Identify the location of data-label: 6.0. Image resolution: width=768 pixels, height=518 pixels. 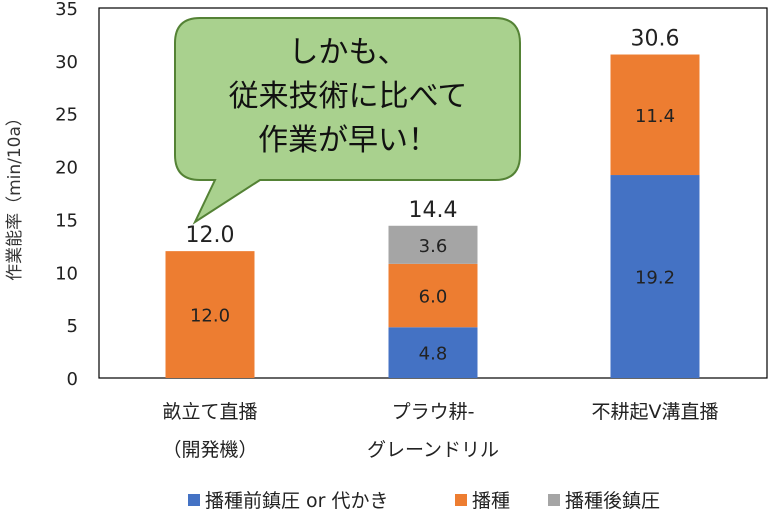
(433, 297).